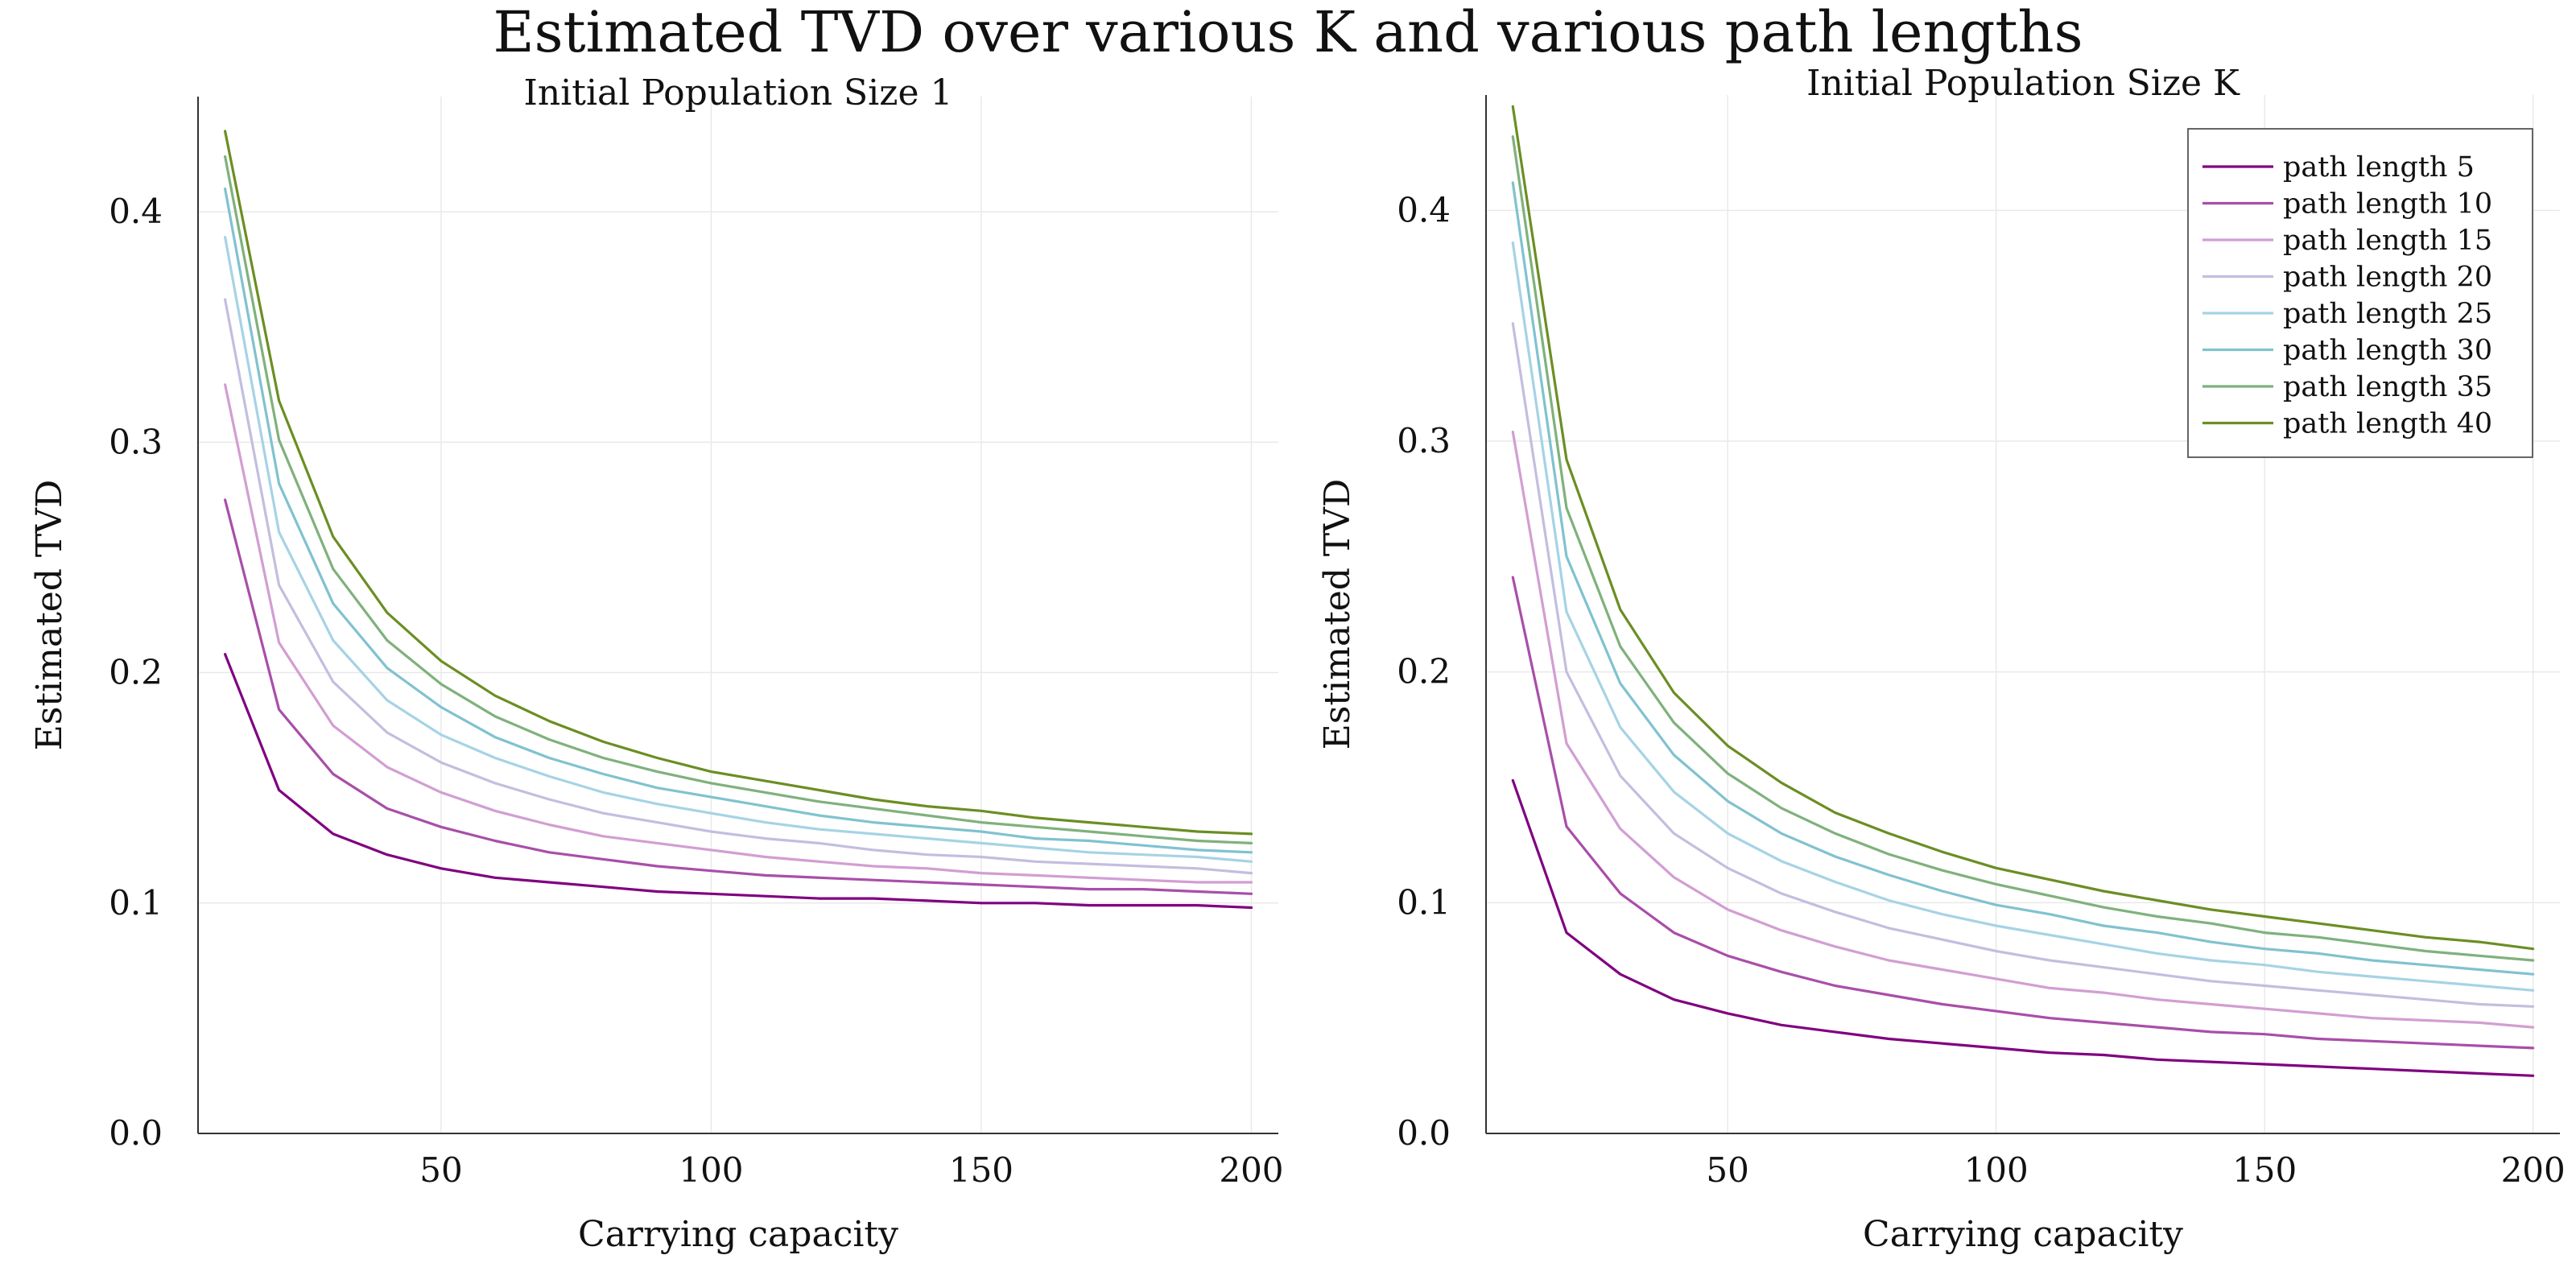  Describe the element at coordinates (2387, 314) in the screenshot. I see `legend-label: path length 25` at that location.